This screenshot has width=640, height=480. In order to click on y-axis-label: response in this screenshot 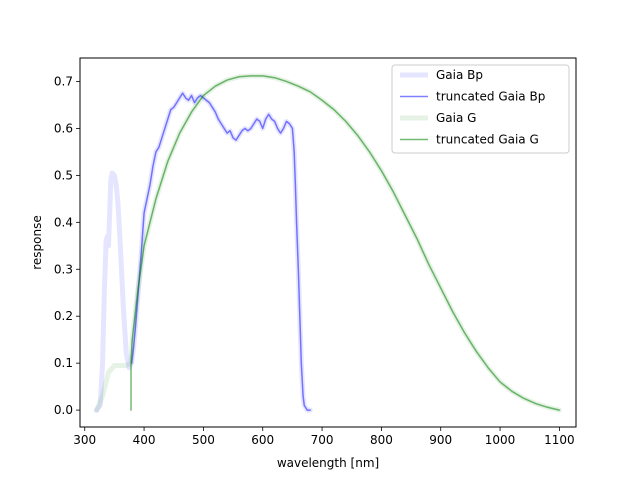, I will do `click(37, 242)`.